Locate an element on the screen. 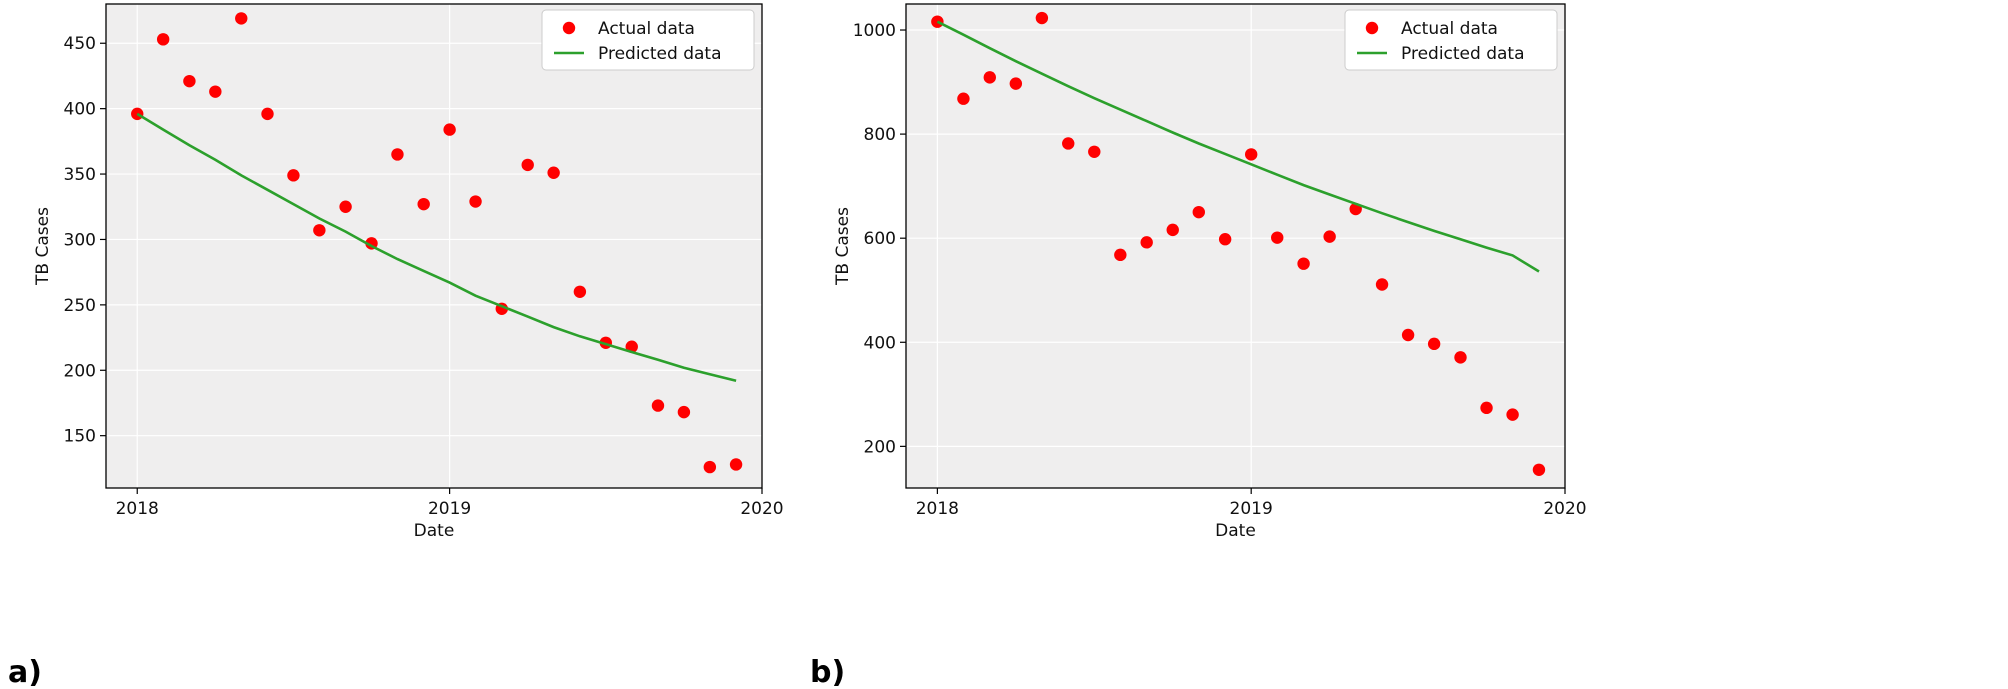  panel-label: b) is located at coordinates (827, 672).